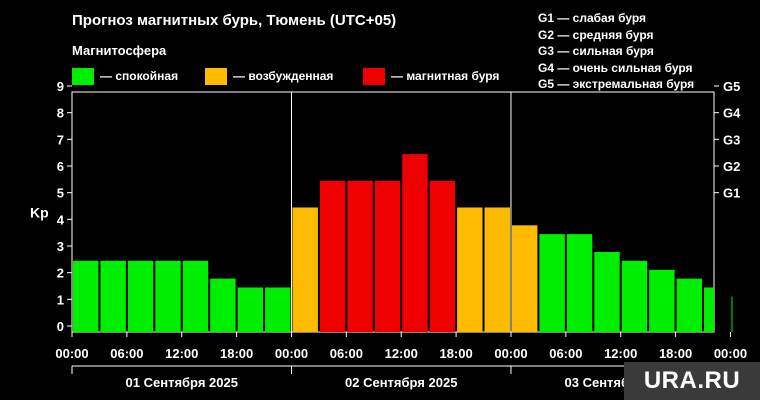  Describe the element at coordinates (596, 51) in the screenshot. I see `g-note-g3: G3 — сильная буря` at that location.